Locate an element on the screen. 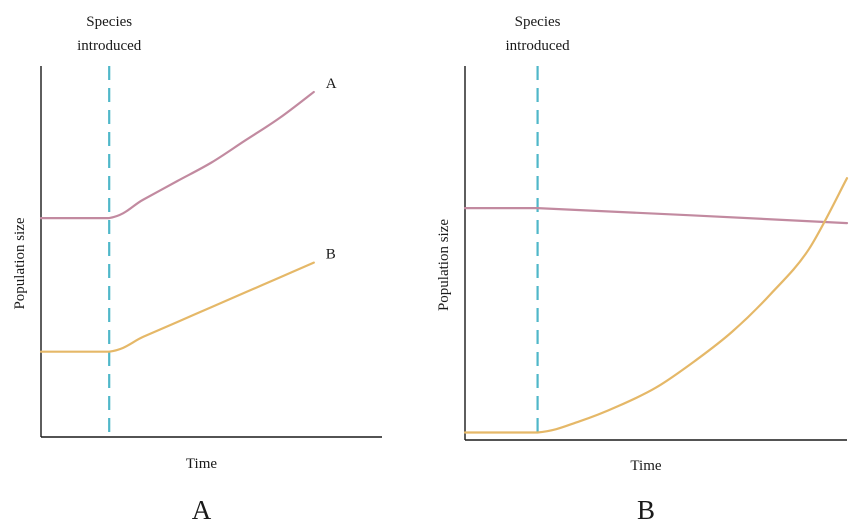  panel-label: A is located at coordinates (202, 510).